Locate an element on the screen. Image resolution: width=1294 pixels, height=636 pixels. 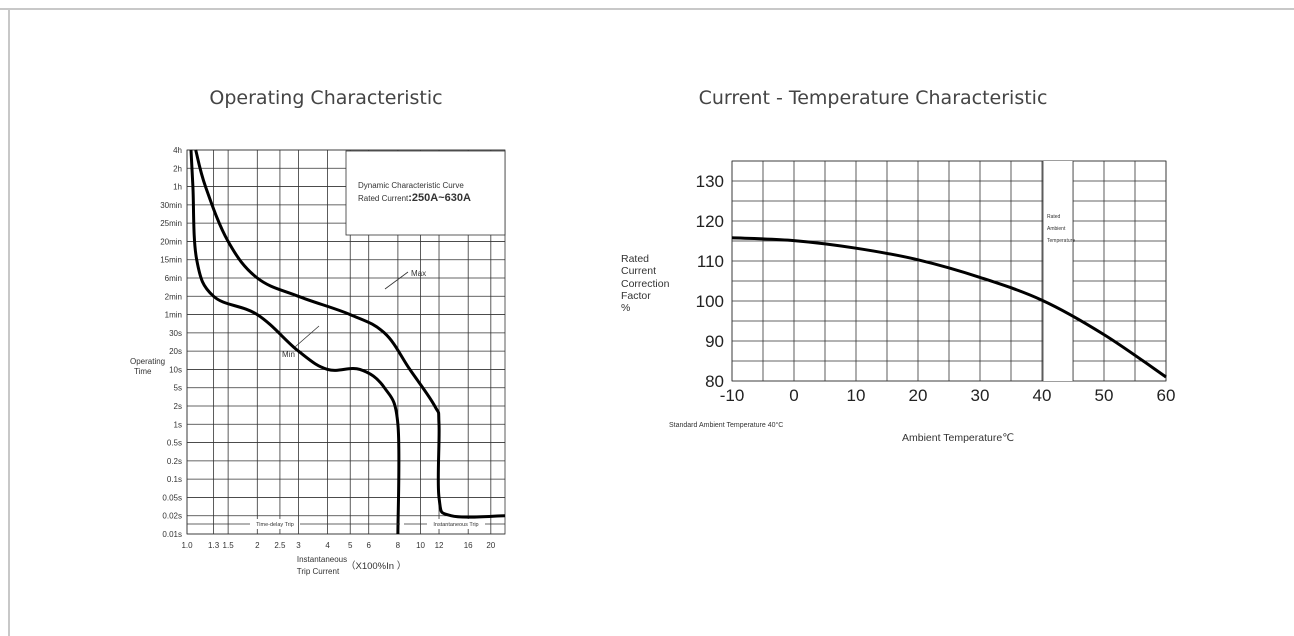
x-tick-labels: -10 0 10 20 30 40 50 60 is located at coordinates (948, 395).